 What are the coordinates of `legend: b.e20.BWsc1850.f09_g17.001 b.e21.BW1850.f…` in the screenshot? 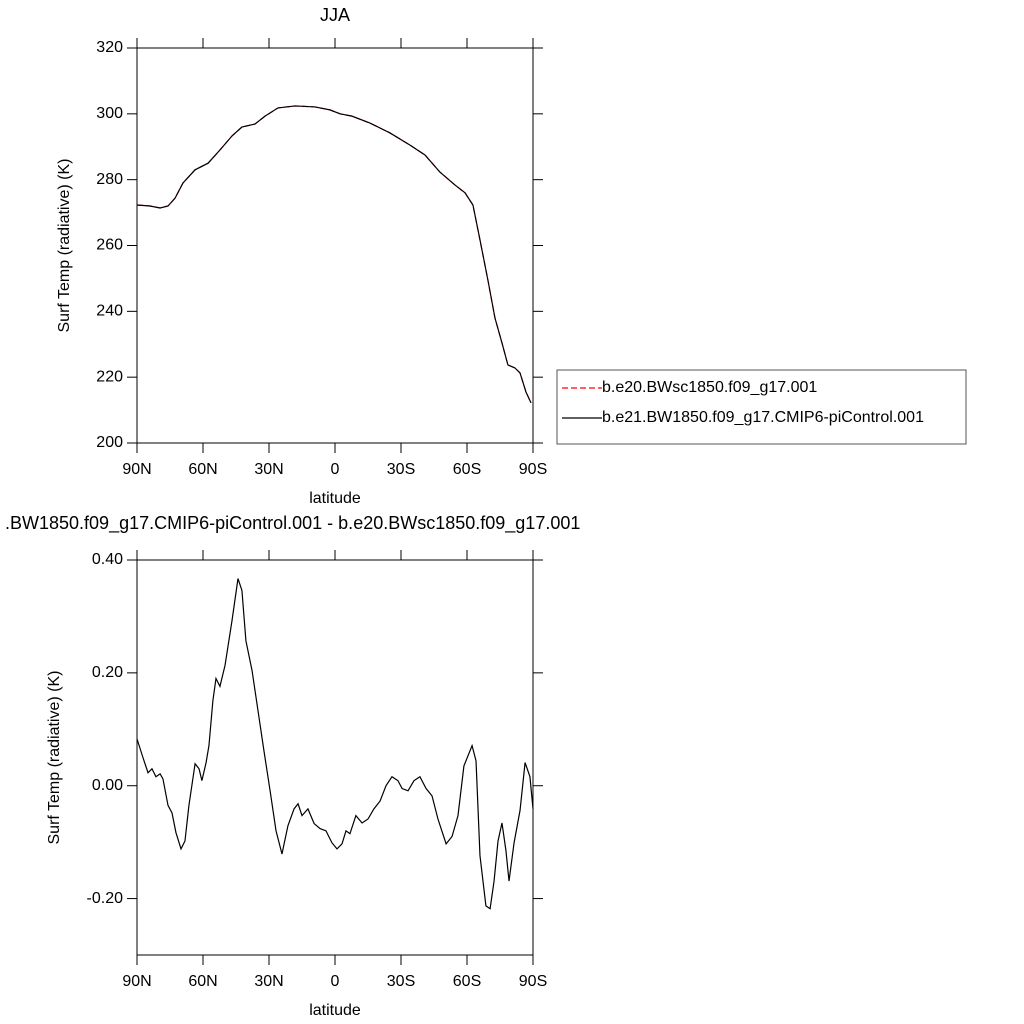 It's located at (761, 407).